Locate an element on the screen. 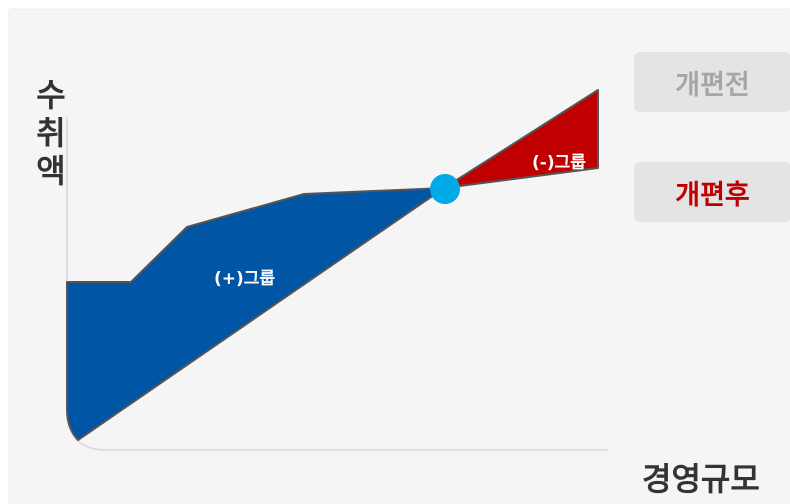  y-axis-label-char: 수 is located at coordinates (51, 95).